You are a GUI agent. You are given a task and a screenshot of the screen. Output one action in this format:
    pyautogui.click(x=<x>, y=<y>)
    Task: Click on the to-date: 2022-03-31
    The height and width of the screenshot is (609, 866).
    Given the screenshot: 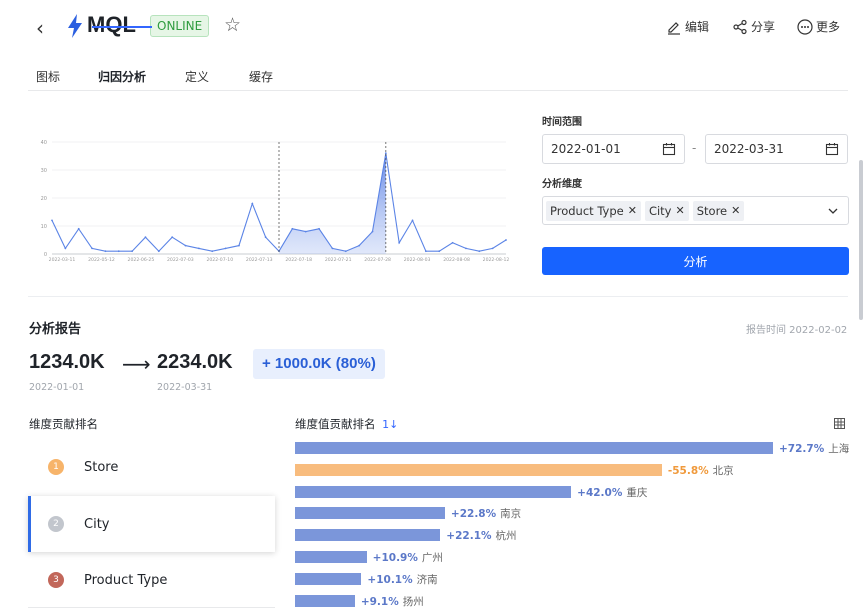 What is the action you would take?
    pyautogui.click(x=185, y=387)
    